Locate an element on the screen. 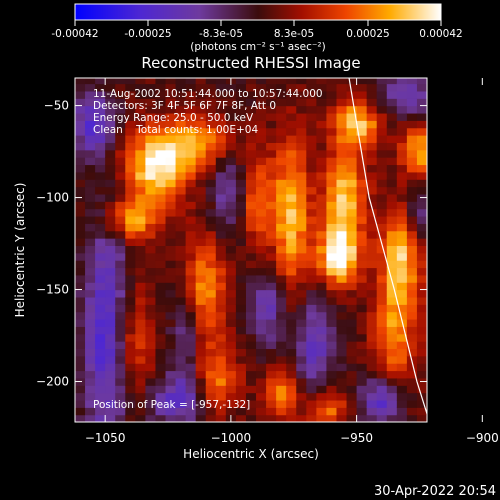  x-tick-label: −1050 is located at coordinates (105, 438).